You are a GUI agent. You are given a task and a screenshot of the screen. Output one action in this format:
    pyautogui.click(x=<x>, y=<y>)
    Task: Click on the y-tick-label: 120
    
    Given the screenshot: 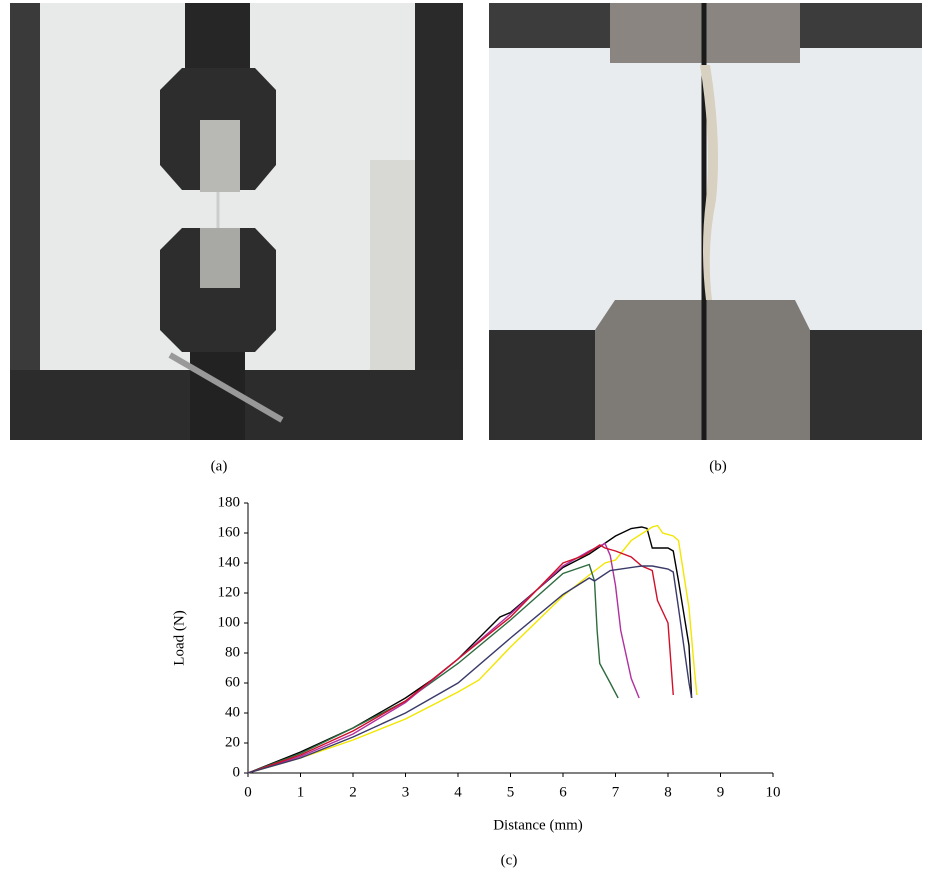 What is the action you would take?
    pyautogui.click(x=229, y=592)
    